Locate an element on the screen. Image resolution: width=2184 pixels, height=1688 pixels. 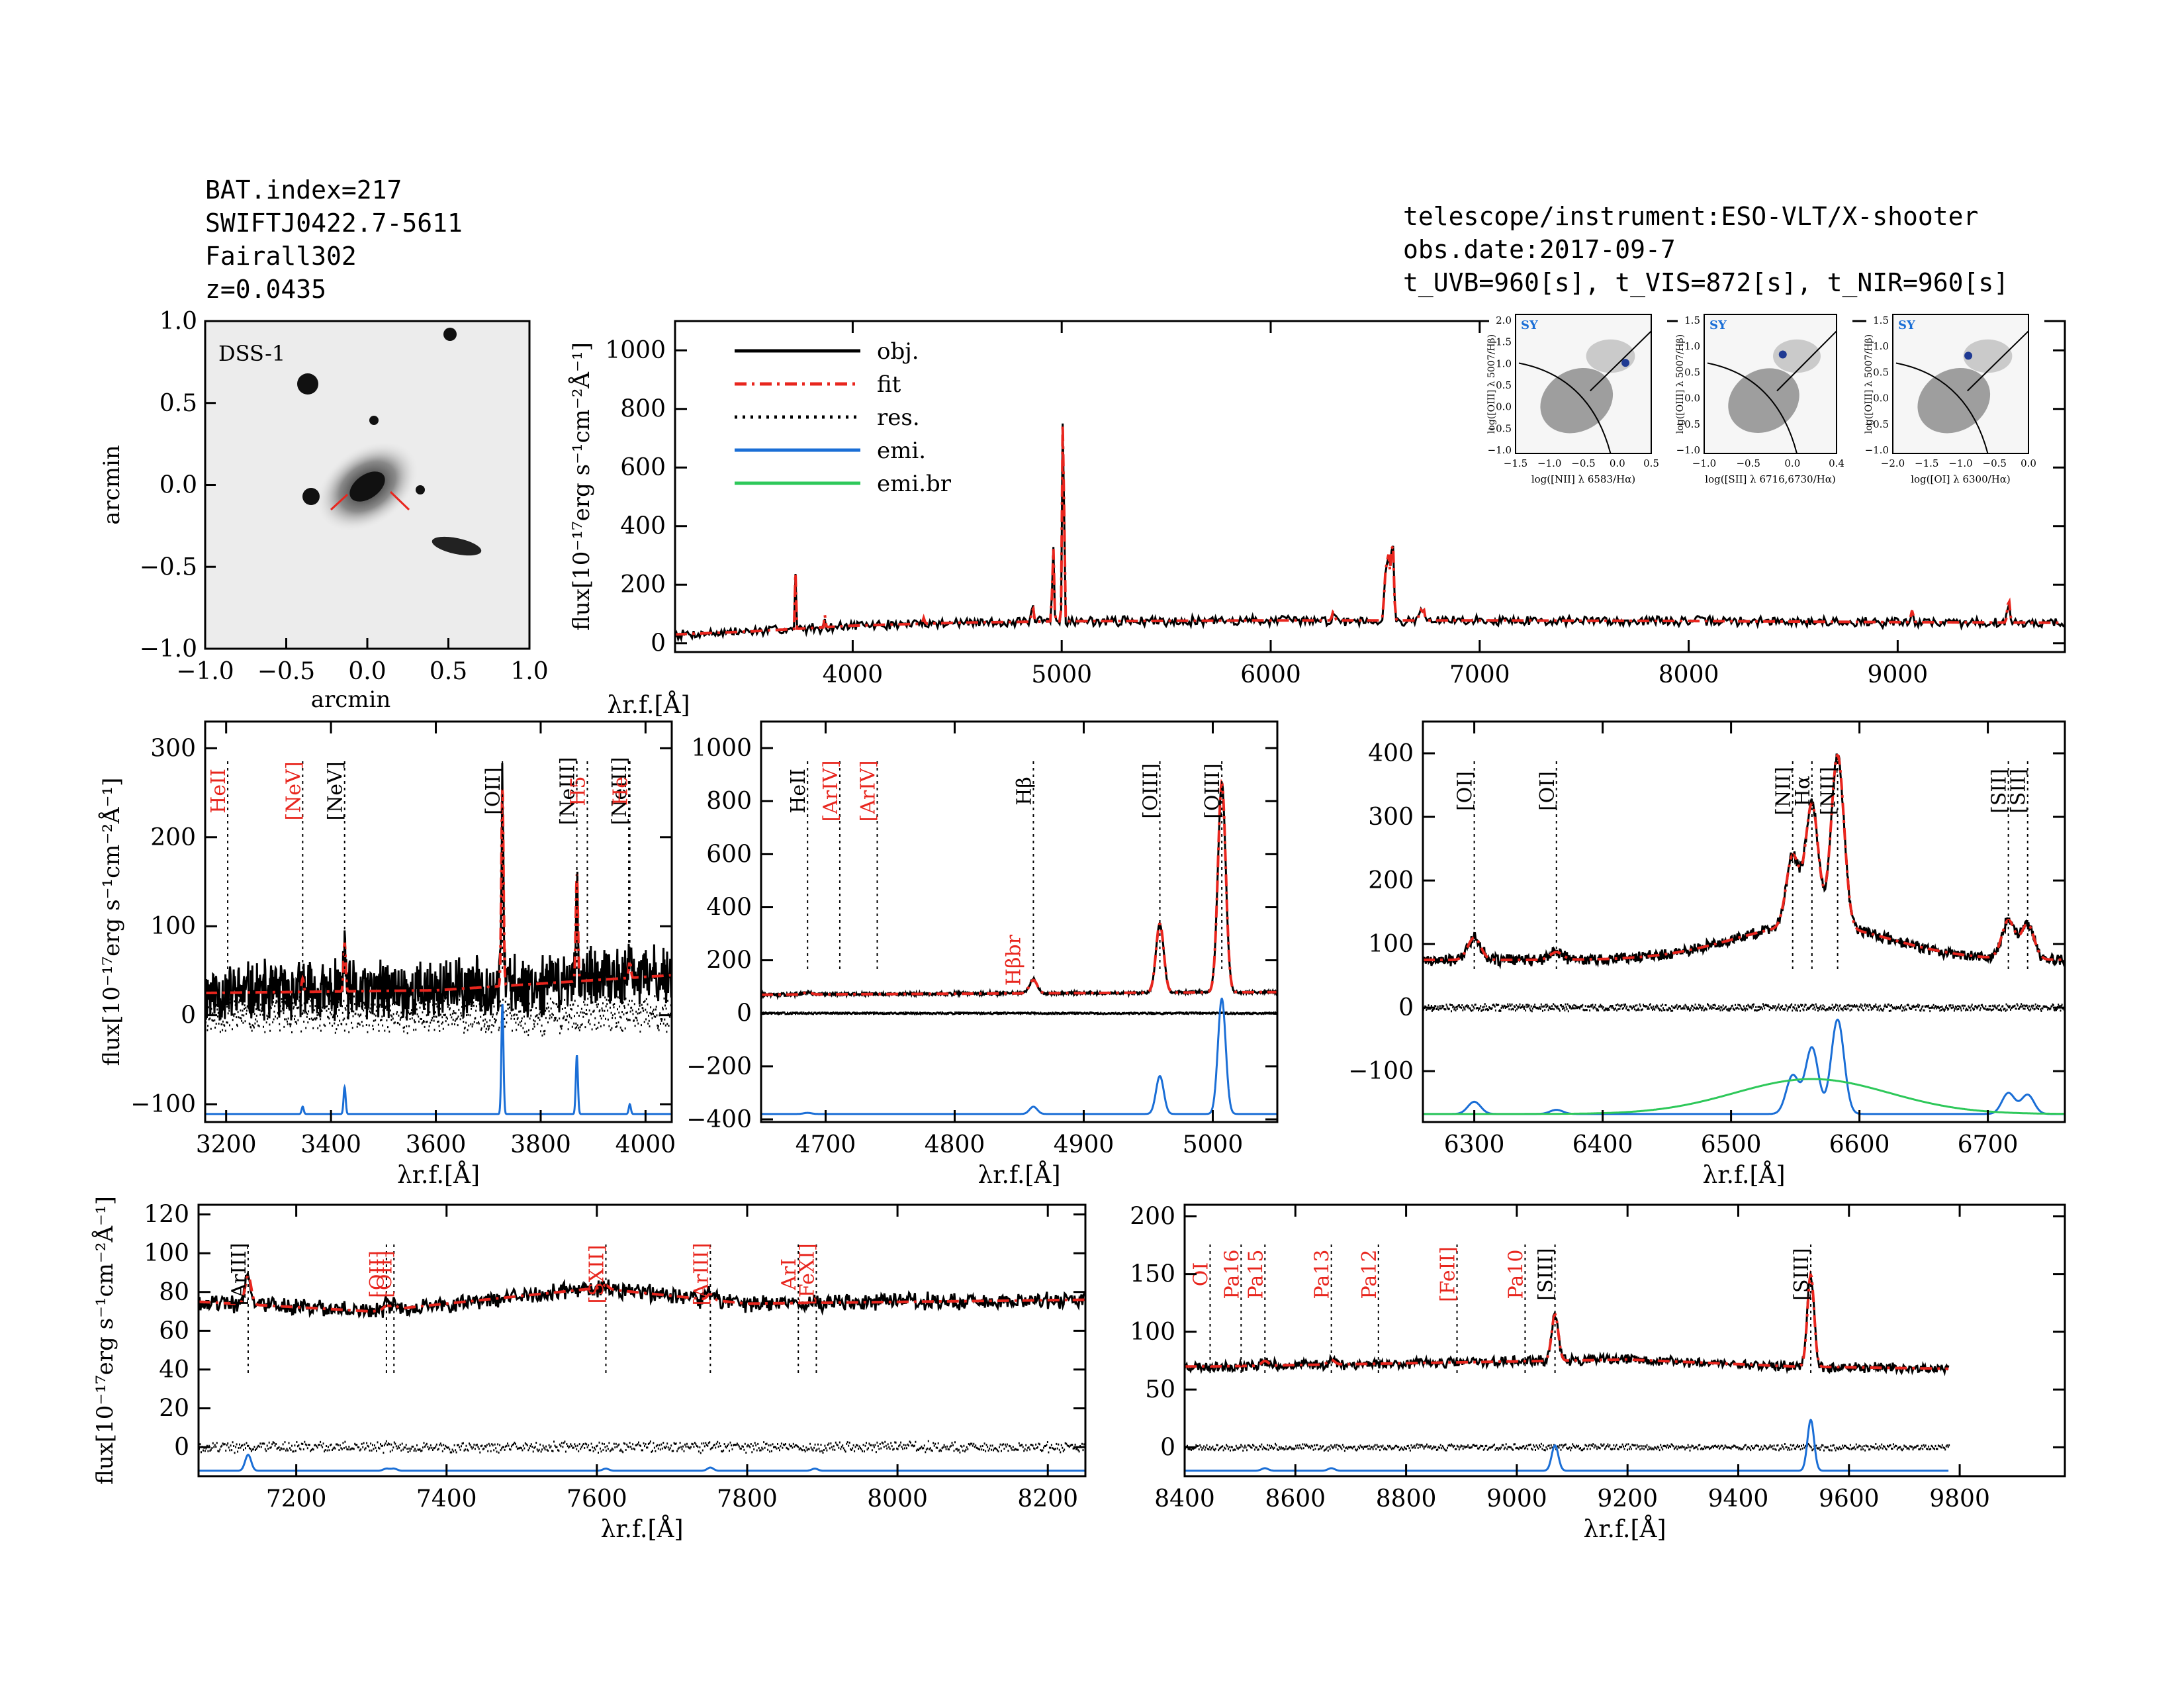
y-tick-label: 0.0 is located at coordinates (178, 485).